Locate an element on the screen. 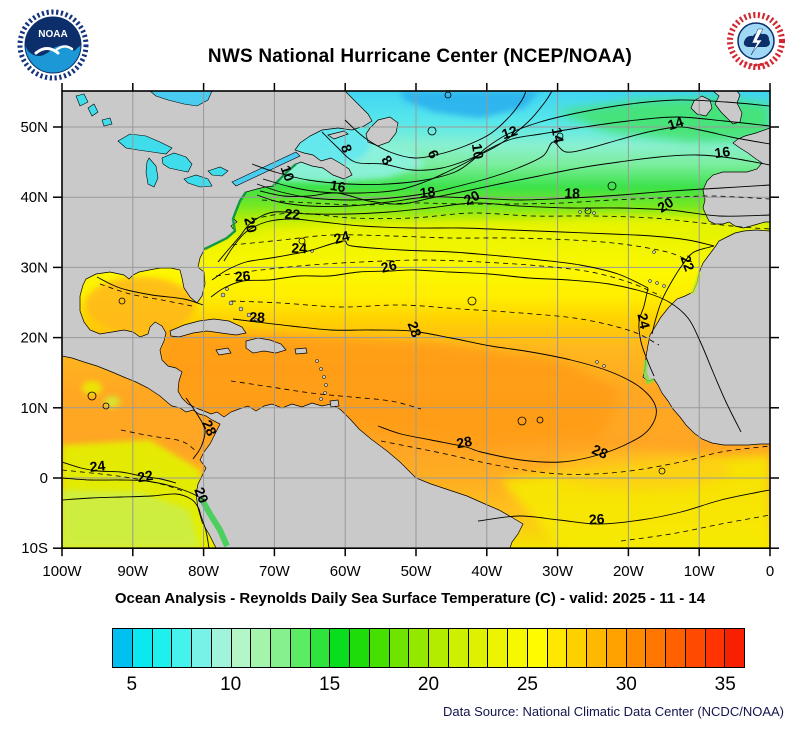  isotherm-value-label: 22 is located at coordinates (688, 263).